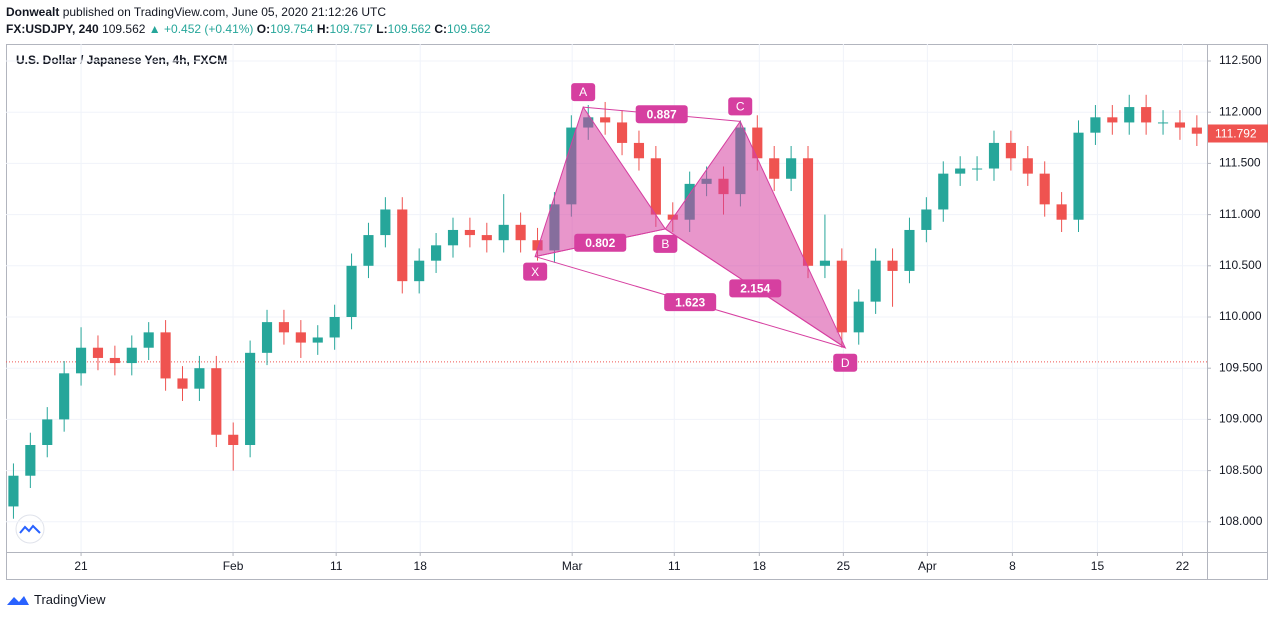 The height and width of the screenshot is (618, 1274). What do you see at coordinates (18, 600) in the screenshot?
I see `brand-icon` at bounding box center [18, 600].